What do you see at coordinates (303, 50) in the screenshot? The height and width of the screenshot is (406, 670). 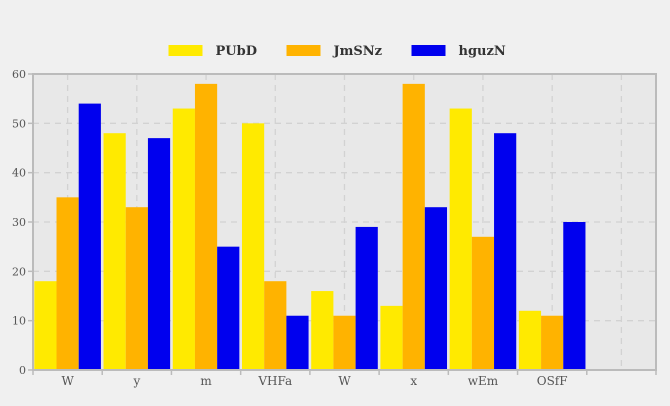 I see `legend-swatch-JmSNz` at bounding box center [303, 50].